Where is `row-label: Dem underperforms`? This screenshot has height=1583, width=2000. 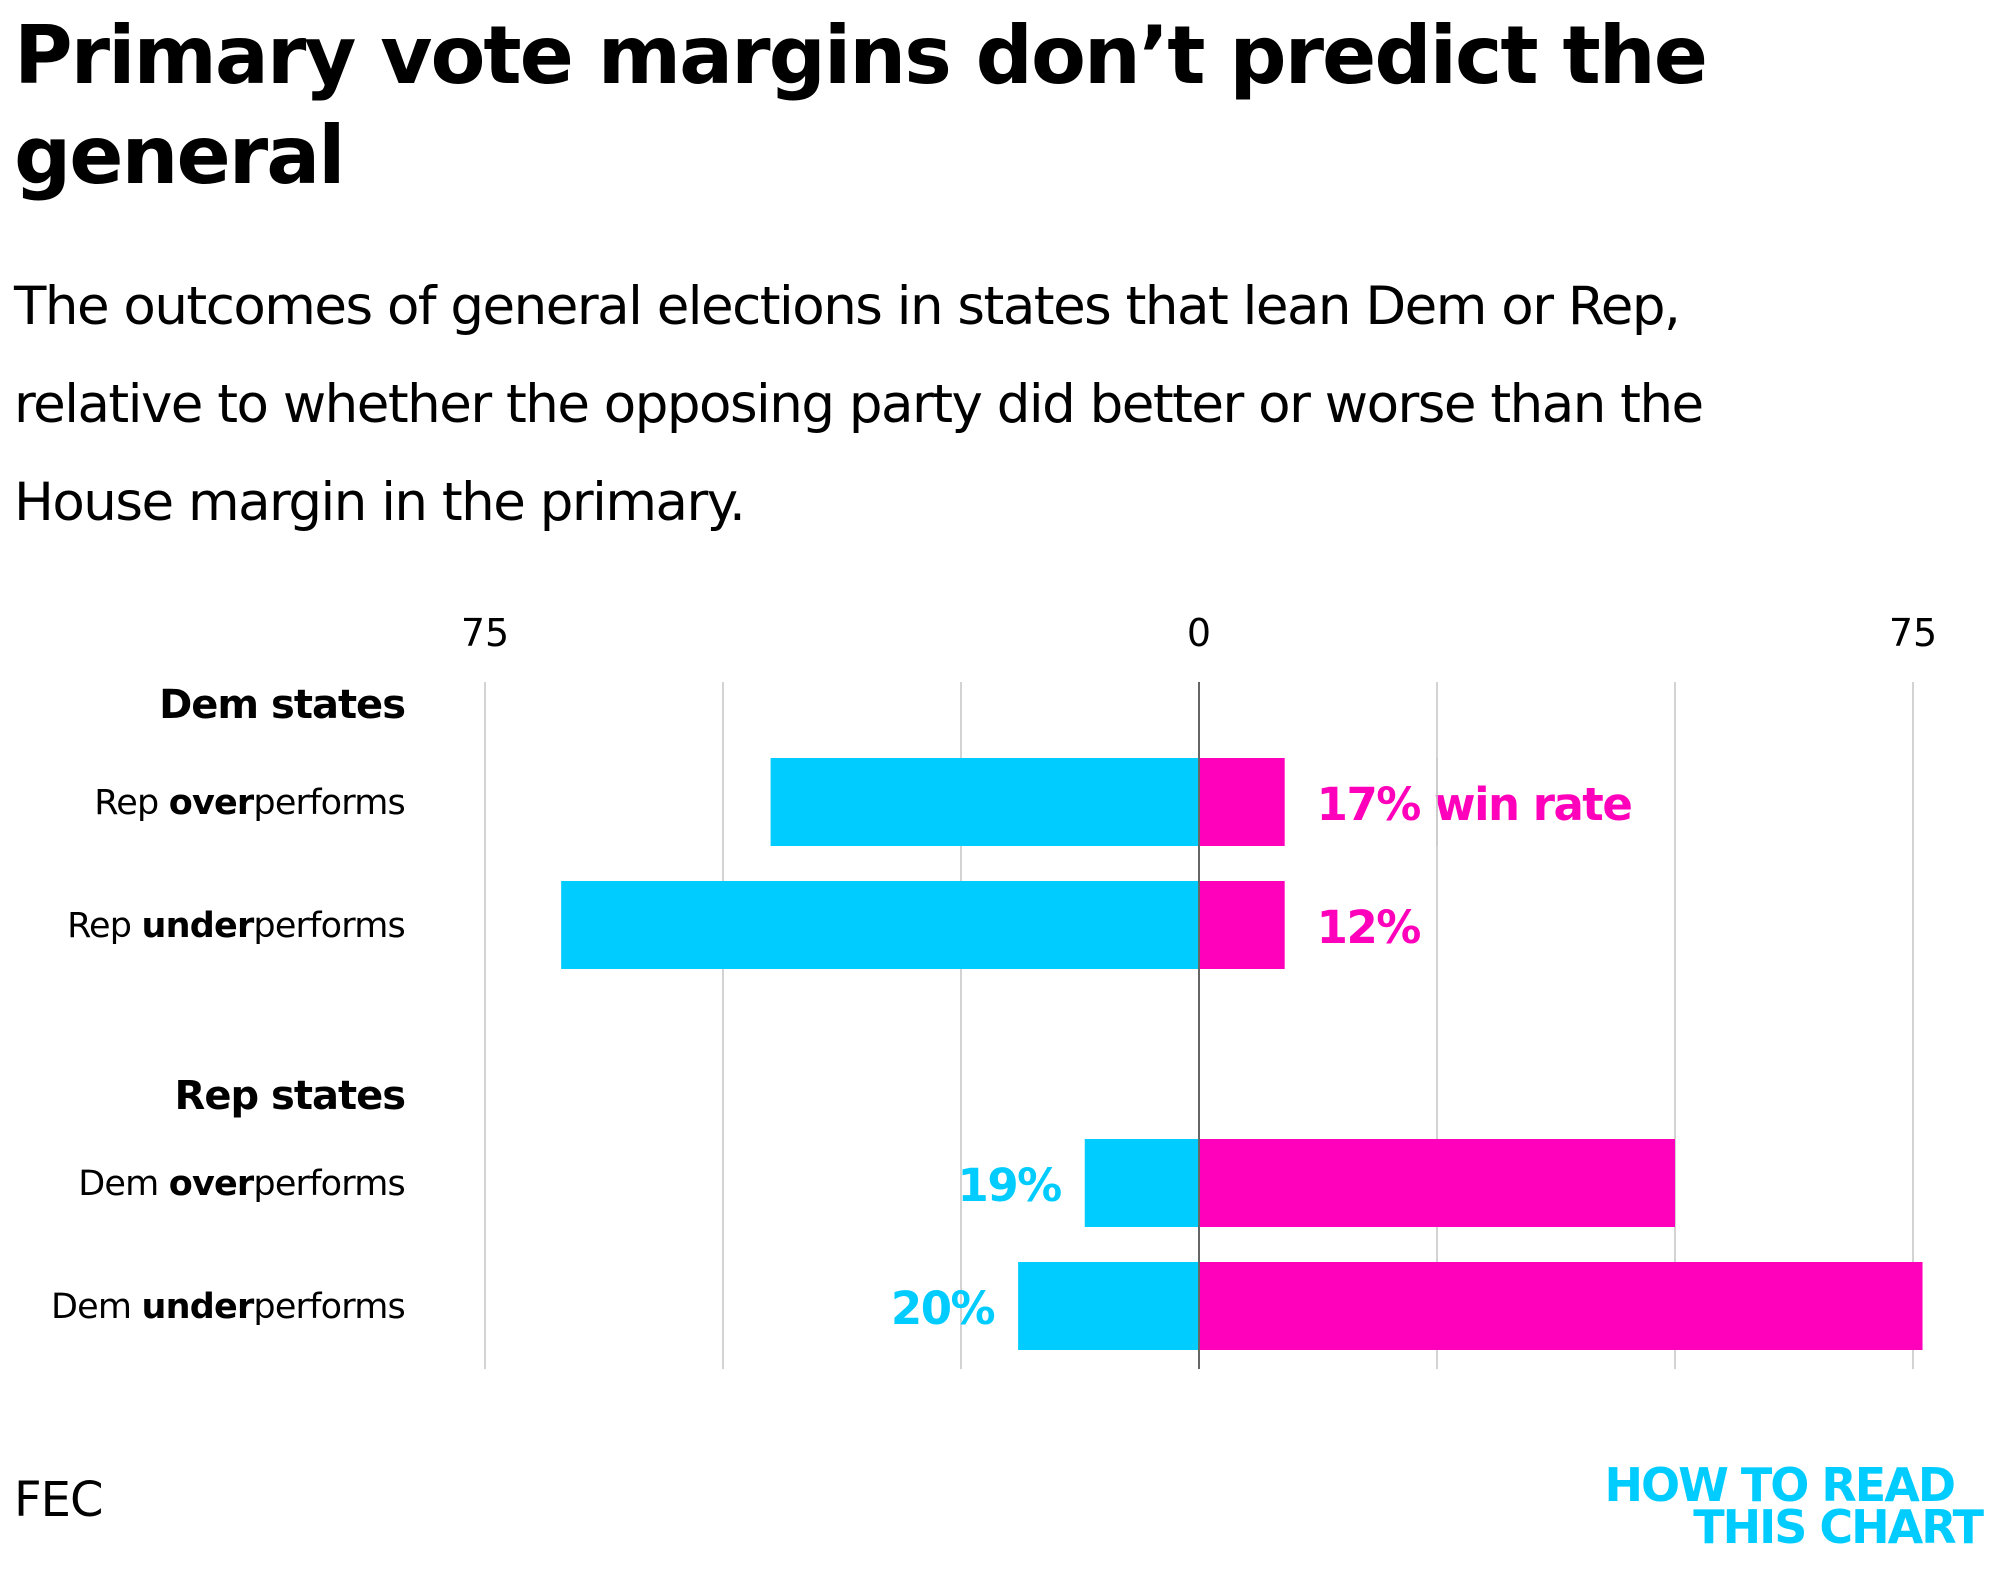 row-label: Dem underperforms is located at coordinates (228, 1307).